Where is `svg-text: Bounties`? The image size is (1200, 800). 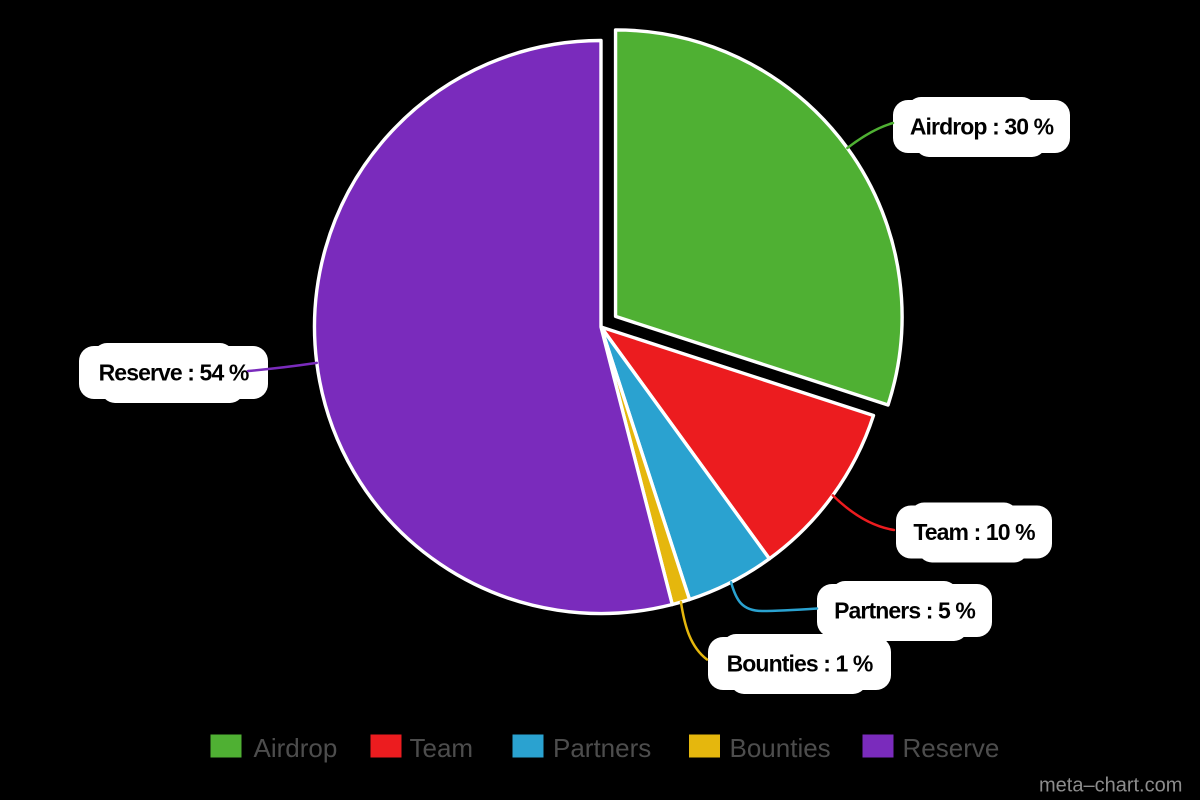 svg-text: Bounties is located at coordinates (780, 748).